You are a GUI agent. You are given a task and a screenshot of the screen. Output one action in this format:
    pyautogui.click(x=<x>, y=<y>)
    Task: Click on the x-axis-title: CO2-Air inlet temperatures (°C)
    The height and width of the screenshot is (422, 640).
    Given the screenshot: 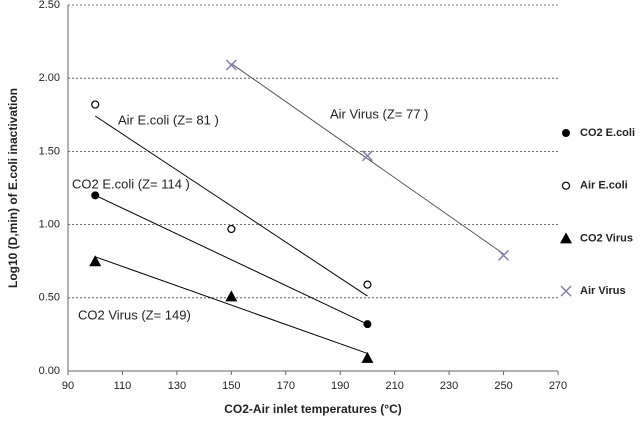 What is the action you would take?
    pyautogui.click(x=313, y=409)
    